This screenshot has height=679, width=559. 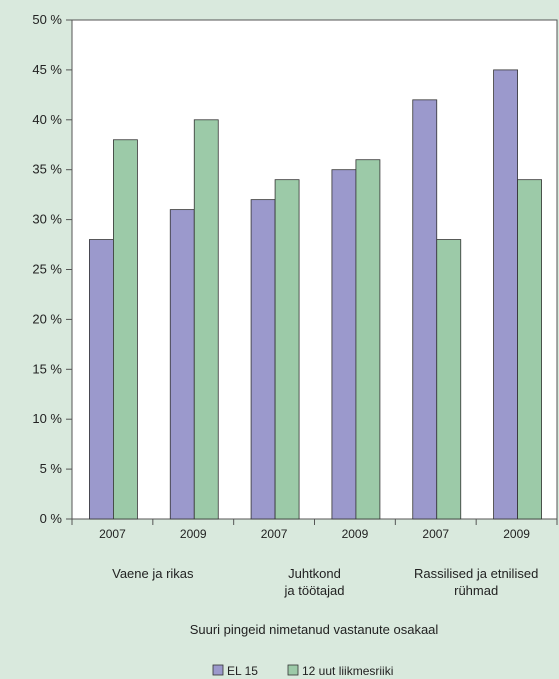 I want to click on group-label: ja töötajad, so click(x=314, y=590).